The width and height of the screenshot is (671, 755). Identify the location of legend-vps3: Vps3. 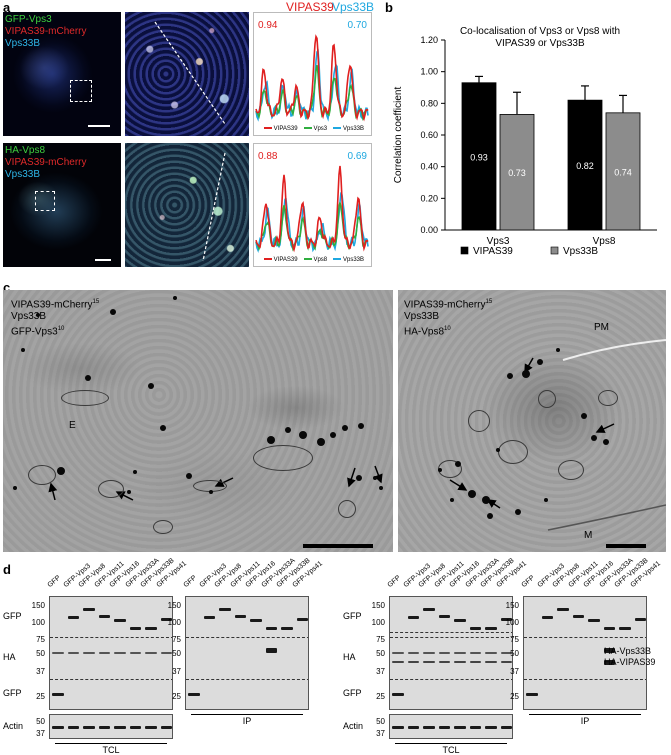
(315, 129).